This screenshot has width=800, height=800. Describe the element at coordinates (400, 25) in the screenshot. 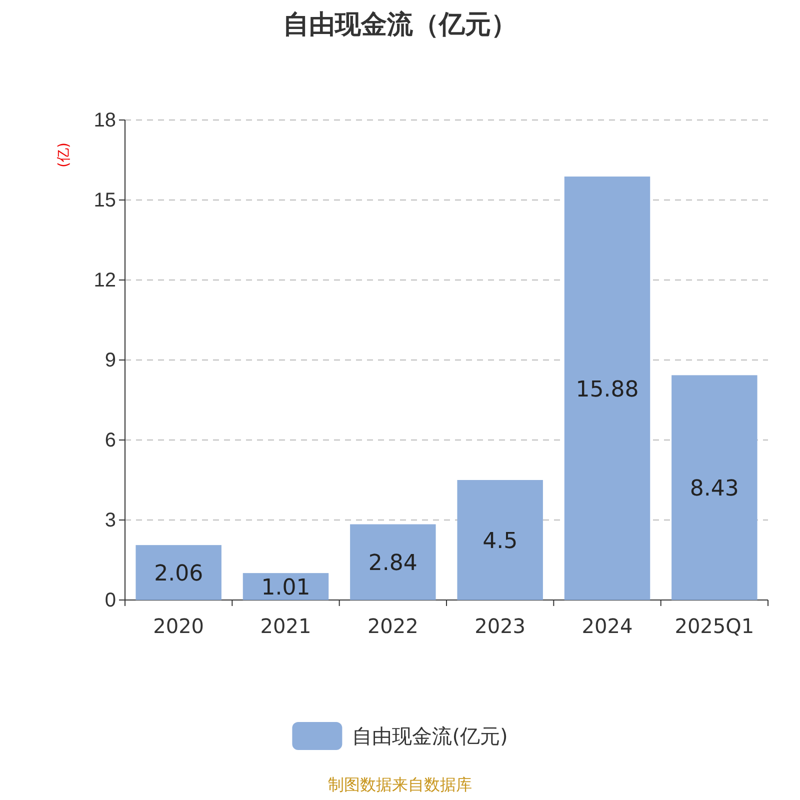

I see `chart-title: 自由现金流（亿元）` at that location.